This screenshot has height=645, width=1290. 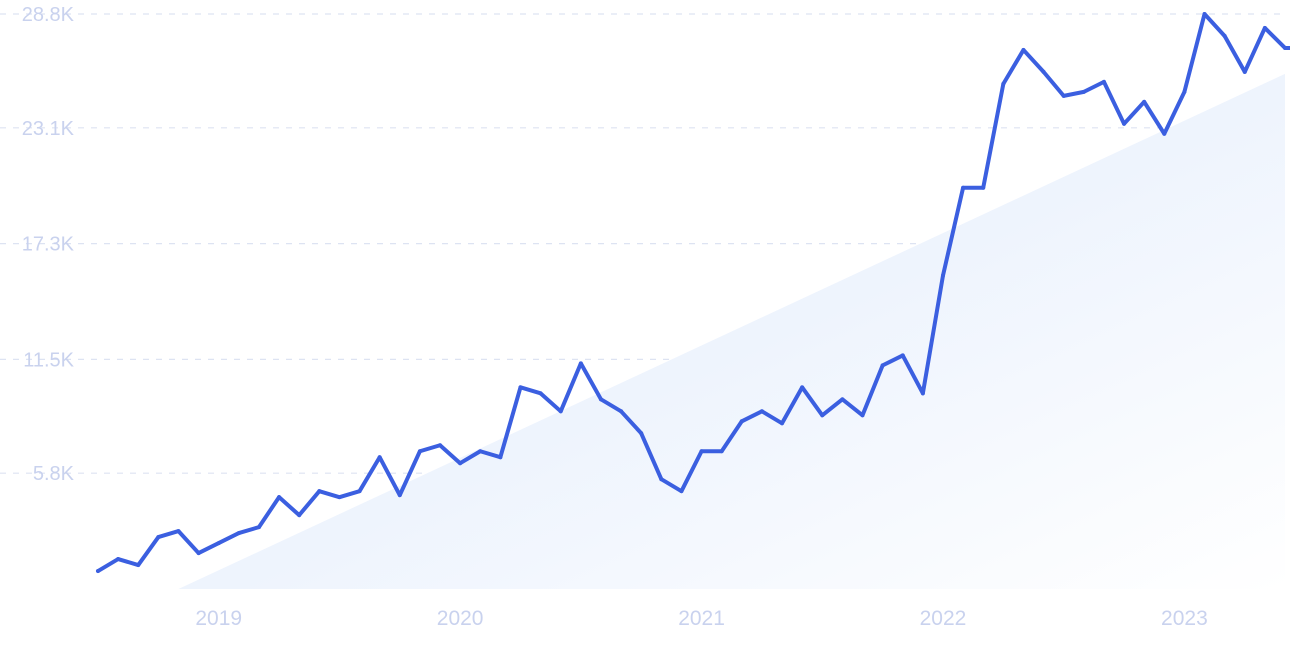 I want to click on y-tick-label: 17.3K, so click(x=48, y=245).